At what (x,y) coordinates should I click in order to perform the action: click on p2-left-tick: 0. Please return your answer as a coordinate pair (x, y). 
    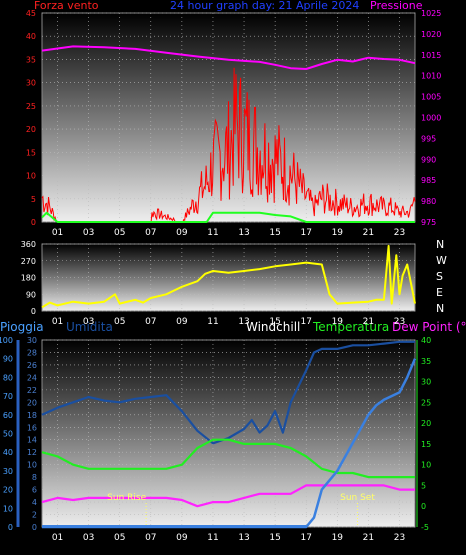
    Looking at the image, I should click on (33, 311).